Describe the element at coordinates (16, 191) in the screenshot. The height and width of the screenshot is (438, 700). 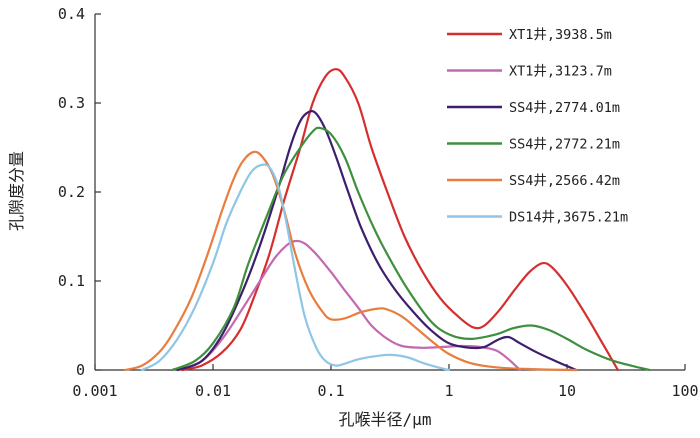
I see `y-axis-label: 孔隙度分量` at that location.